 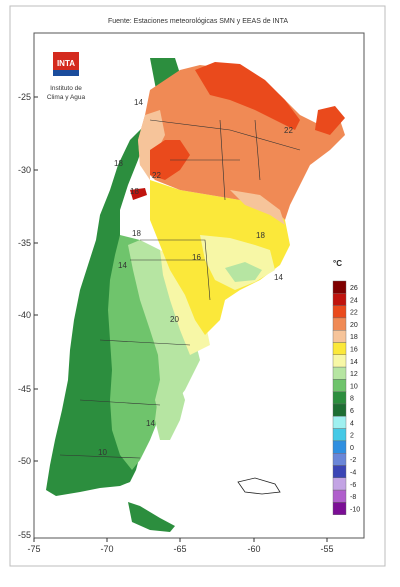 I want to click on y-tick-label: -35, so click(x=24, y=243).